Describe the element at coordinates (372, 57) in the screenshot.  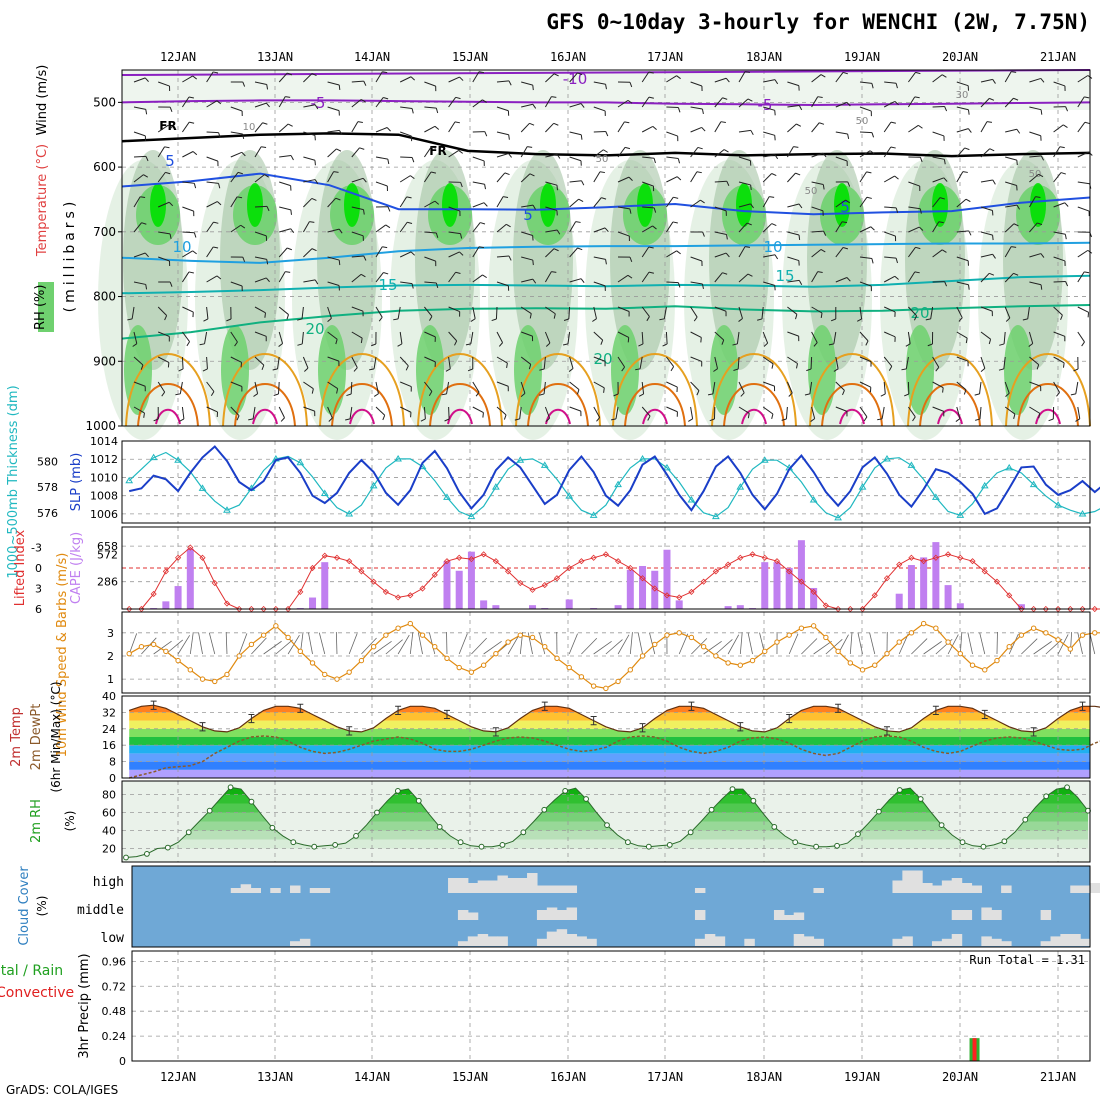
I see `top-day-label: 14JAN` at that location.